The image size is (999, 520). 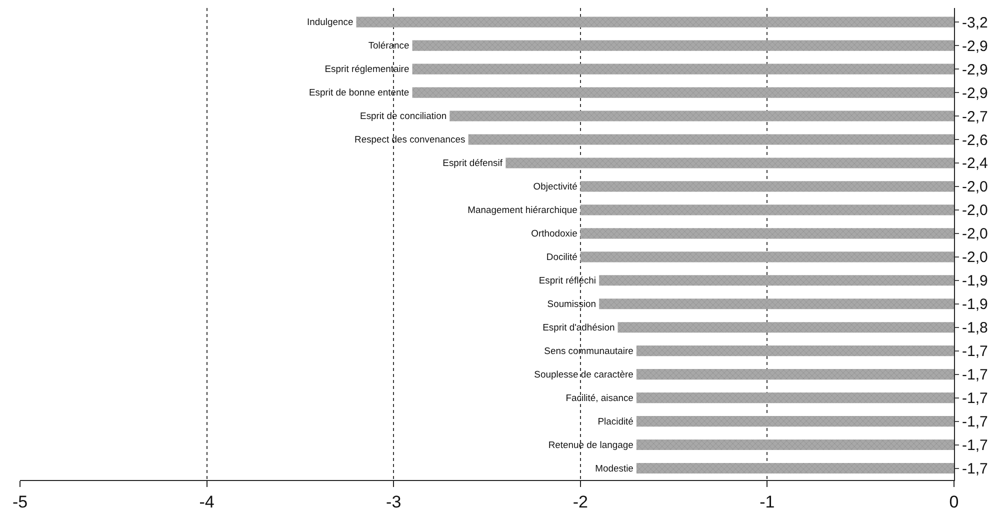 What do you see at coordinates (591, 445) in the screenshot?
I see `y-tick-label: Retenue de langage` at bounding box center [591, 445].